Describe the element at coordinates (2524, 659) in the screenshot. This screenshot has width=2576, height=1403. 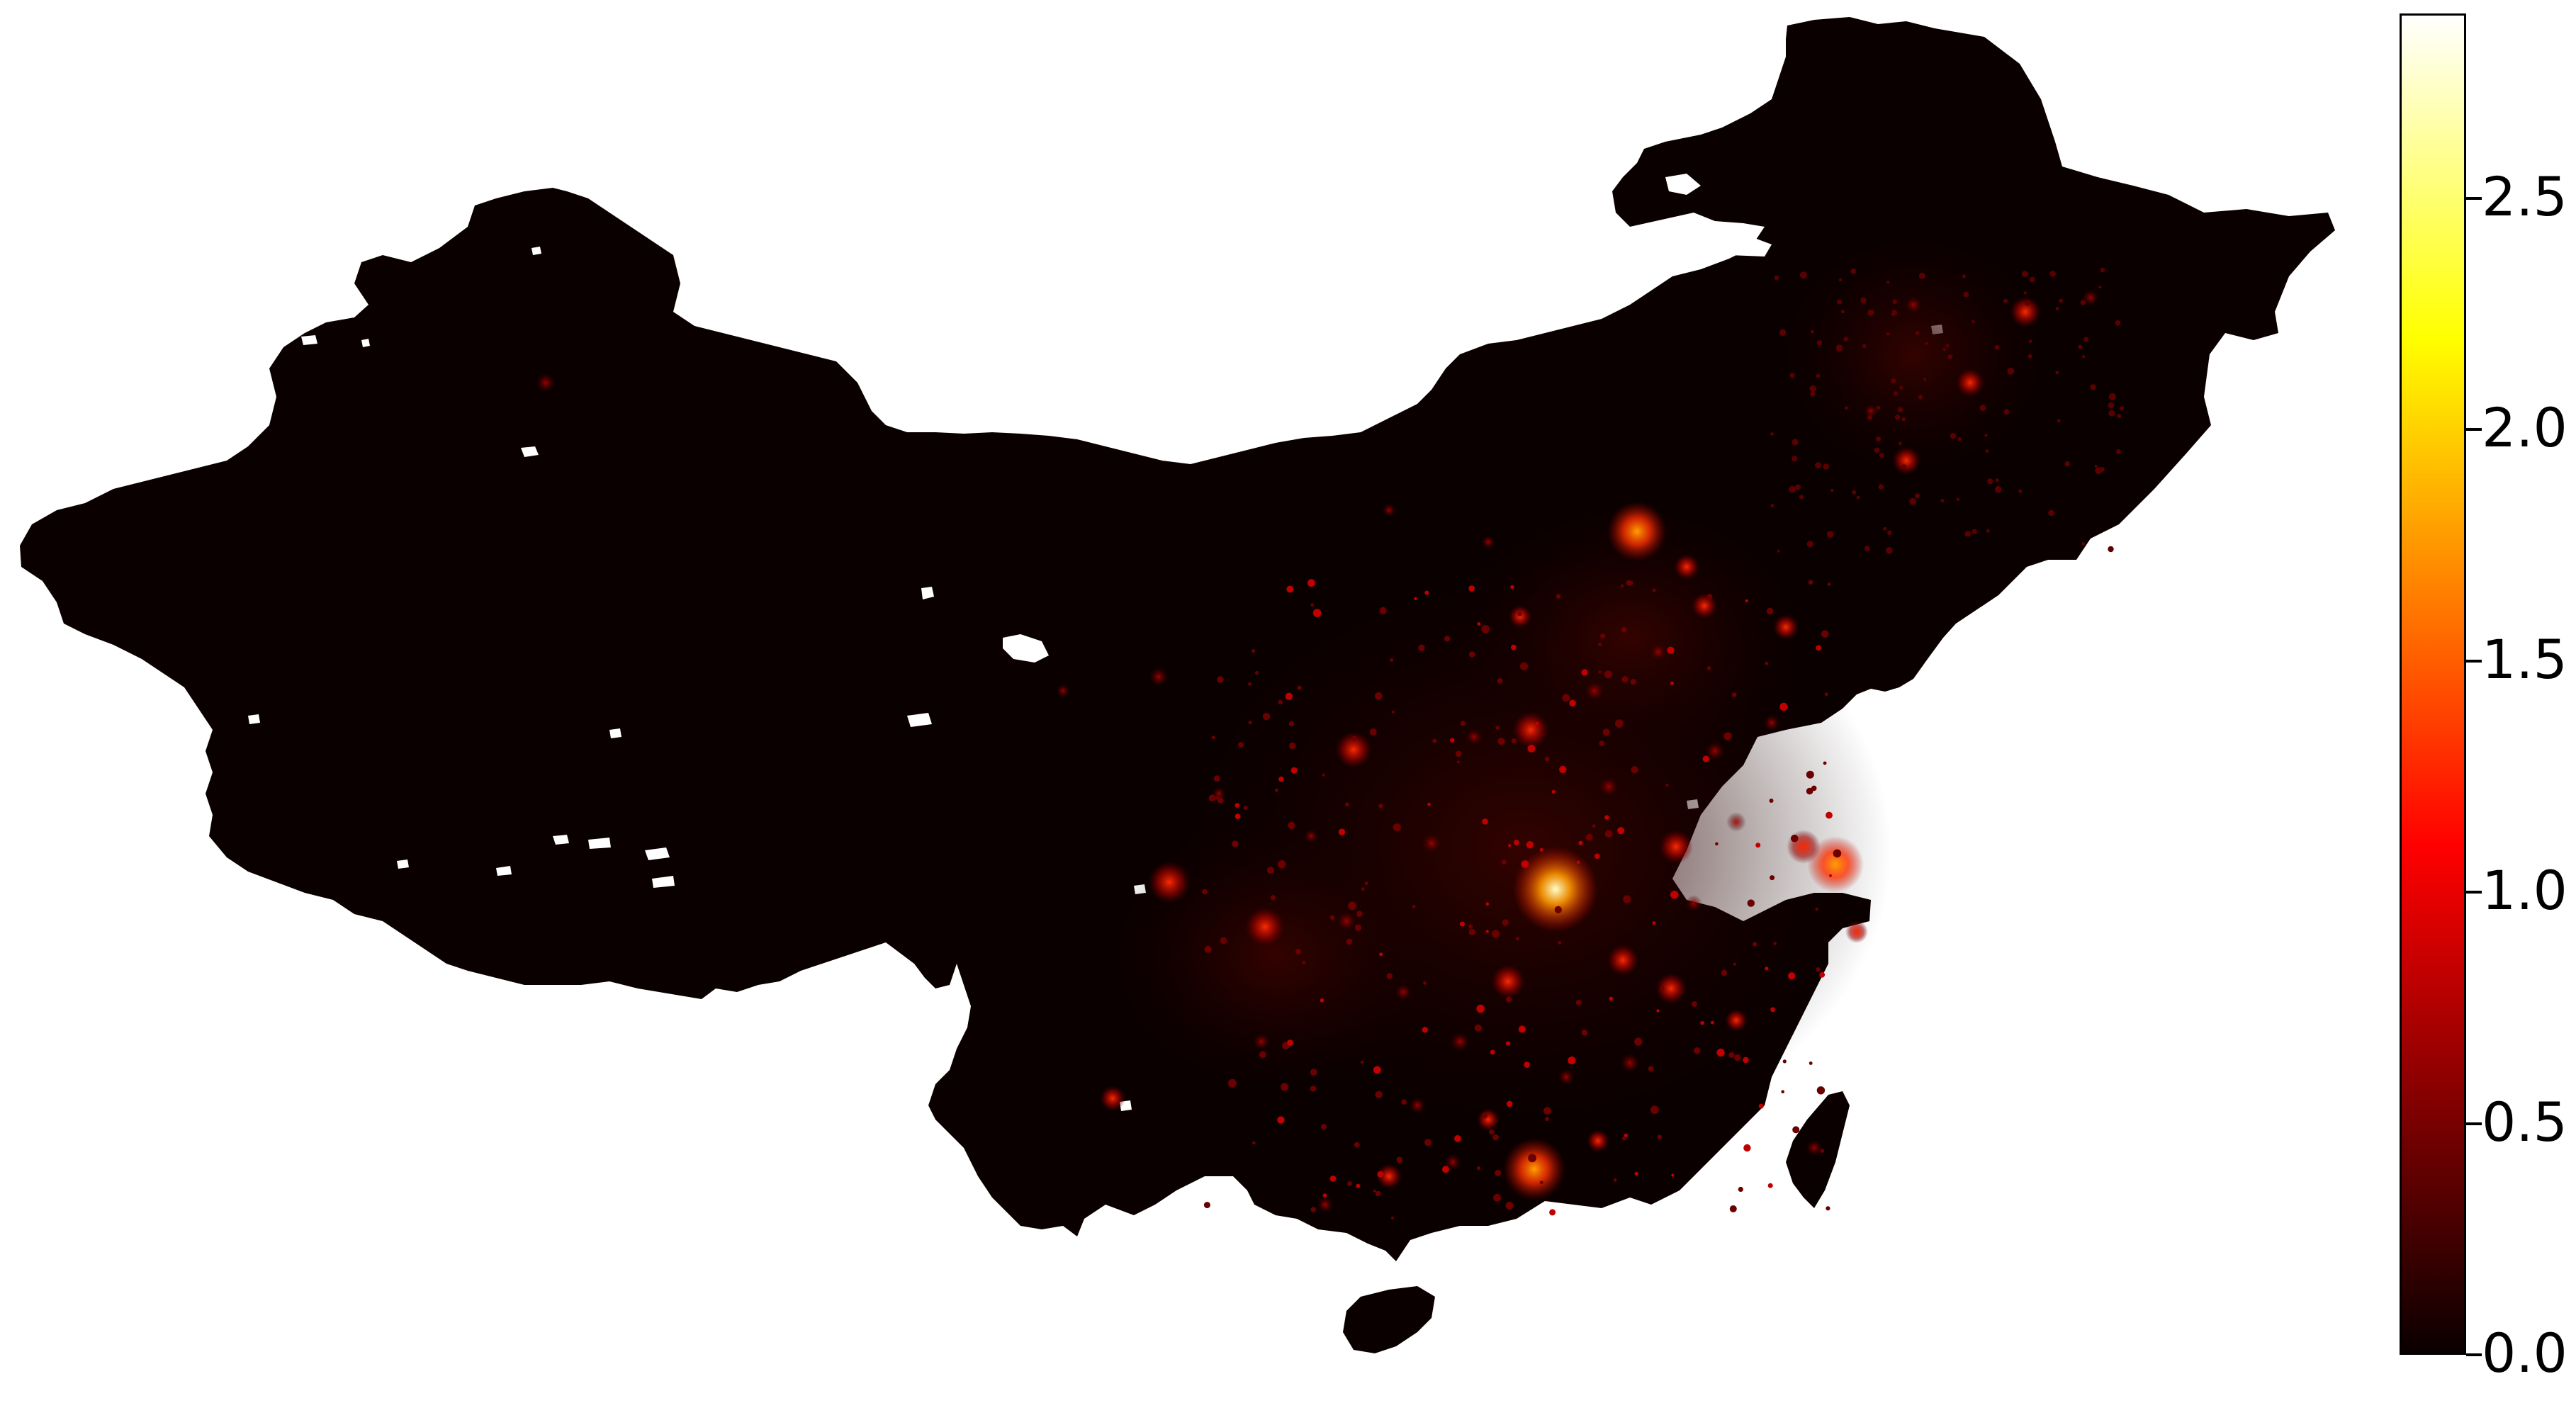
I see `colorbar-tick-label: 1.5` at that location.